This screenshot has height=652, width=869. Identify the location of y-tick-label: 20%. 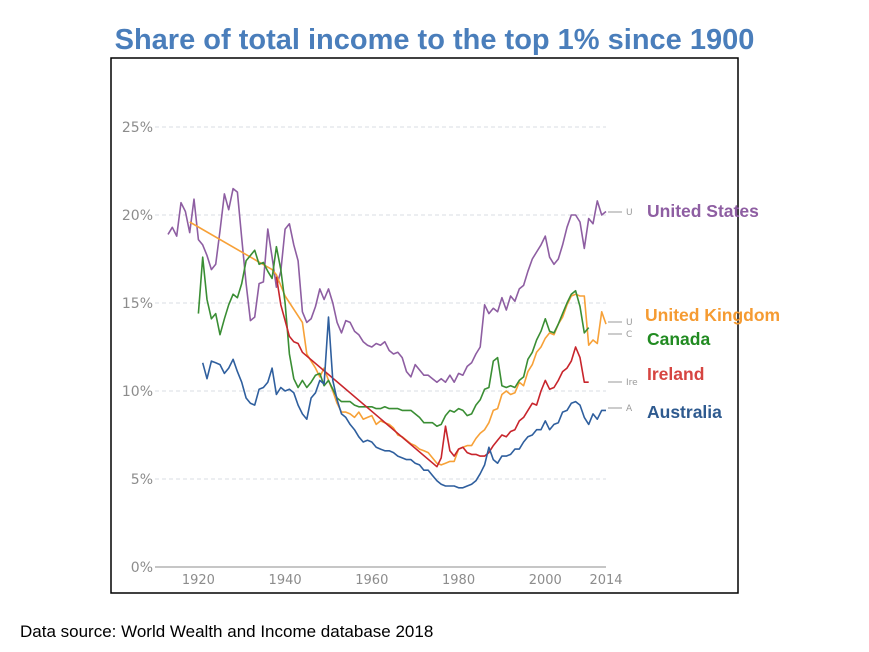
(137, 216).